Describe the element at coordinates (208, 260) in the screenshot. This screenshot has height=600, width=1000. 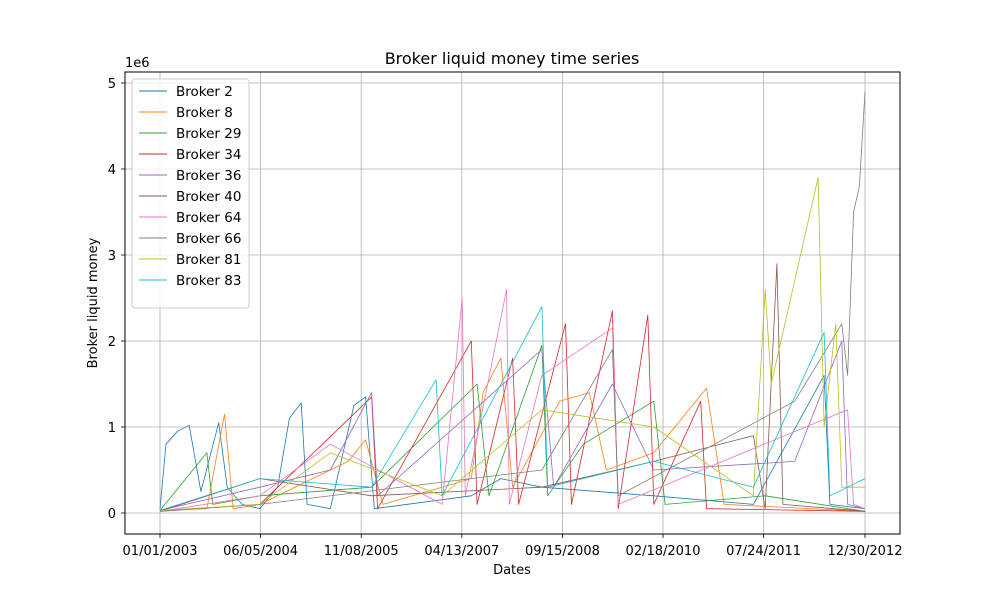
I see `legend-label-broker-81: Broker 81` at that location.